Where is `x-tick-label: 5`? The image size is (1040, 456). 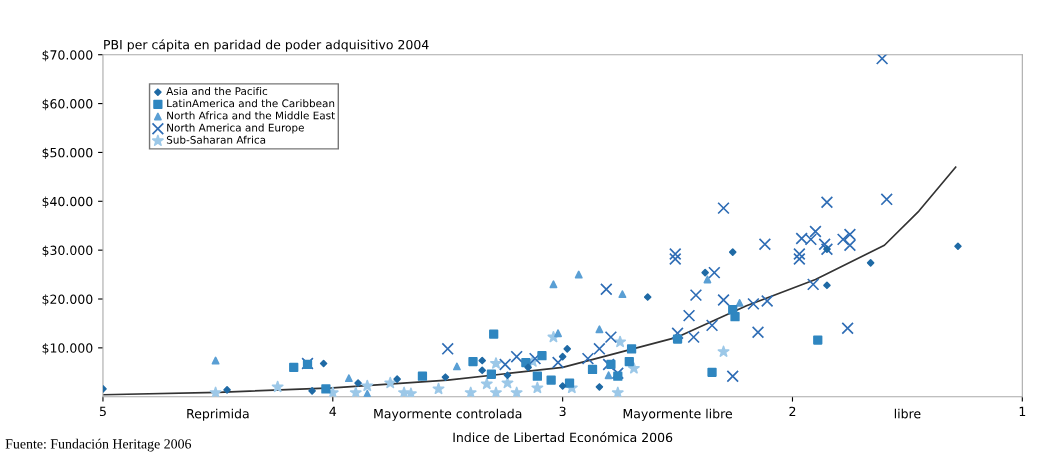
x-tick-label: 5 is located at coordinates (102, 411).